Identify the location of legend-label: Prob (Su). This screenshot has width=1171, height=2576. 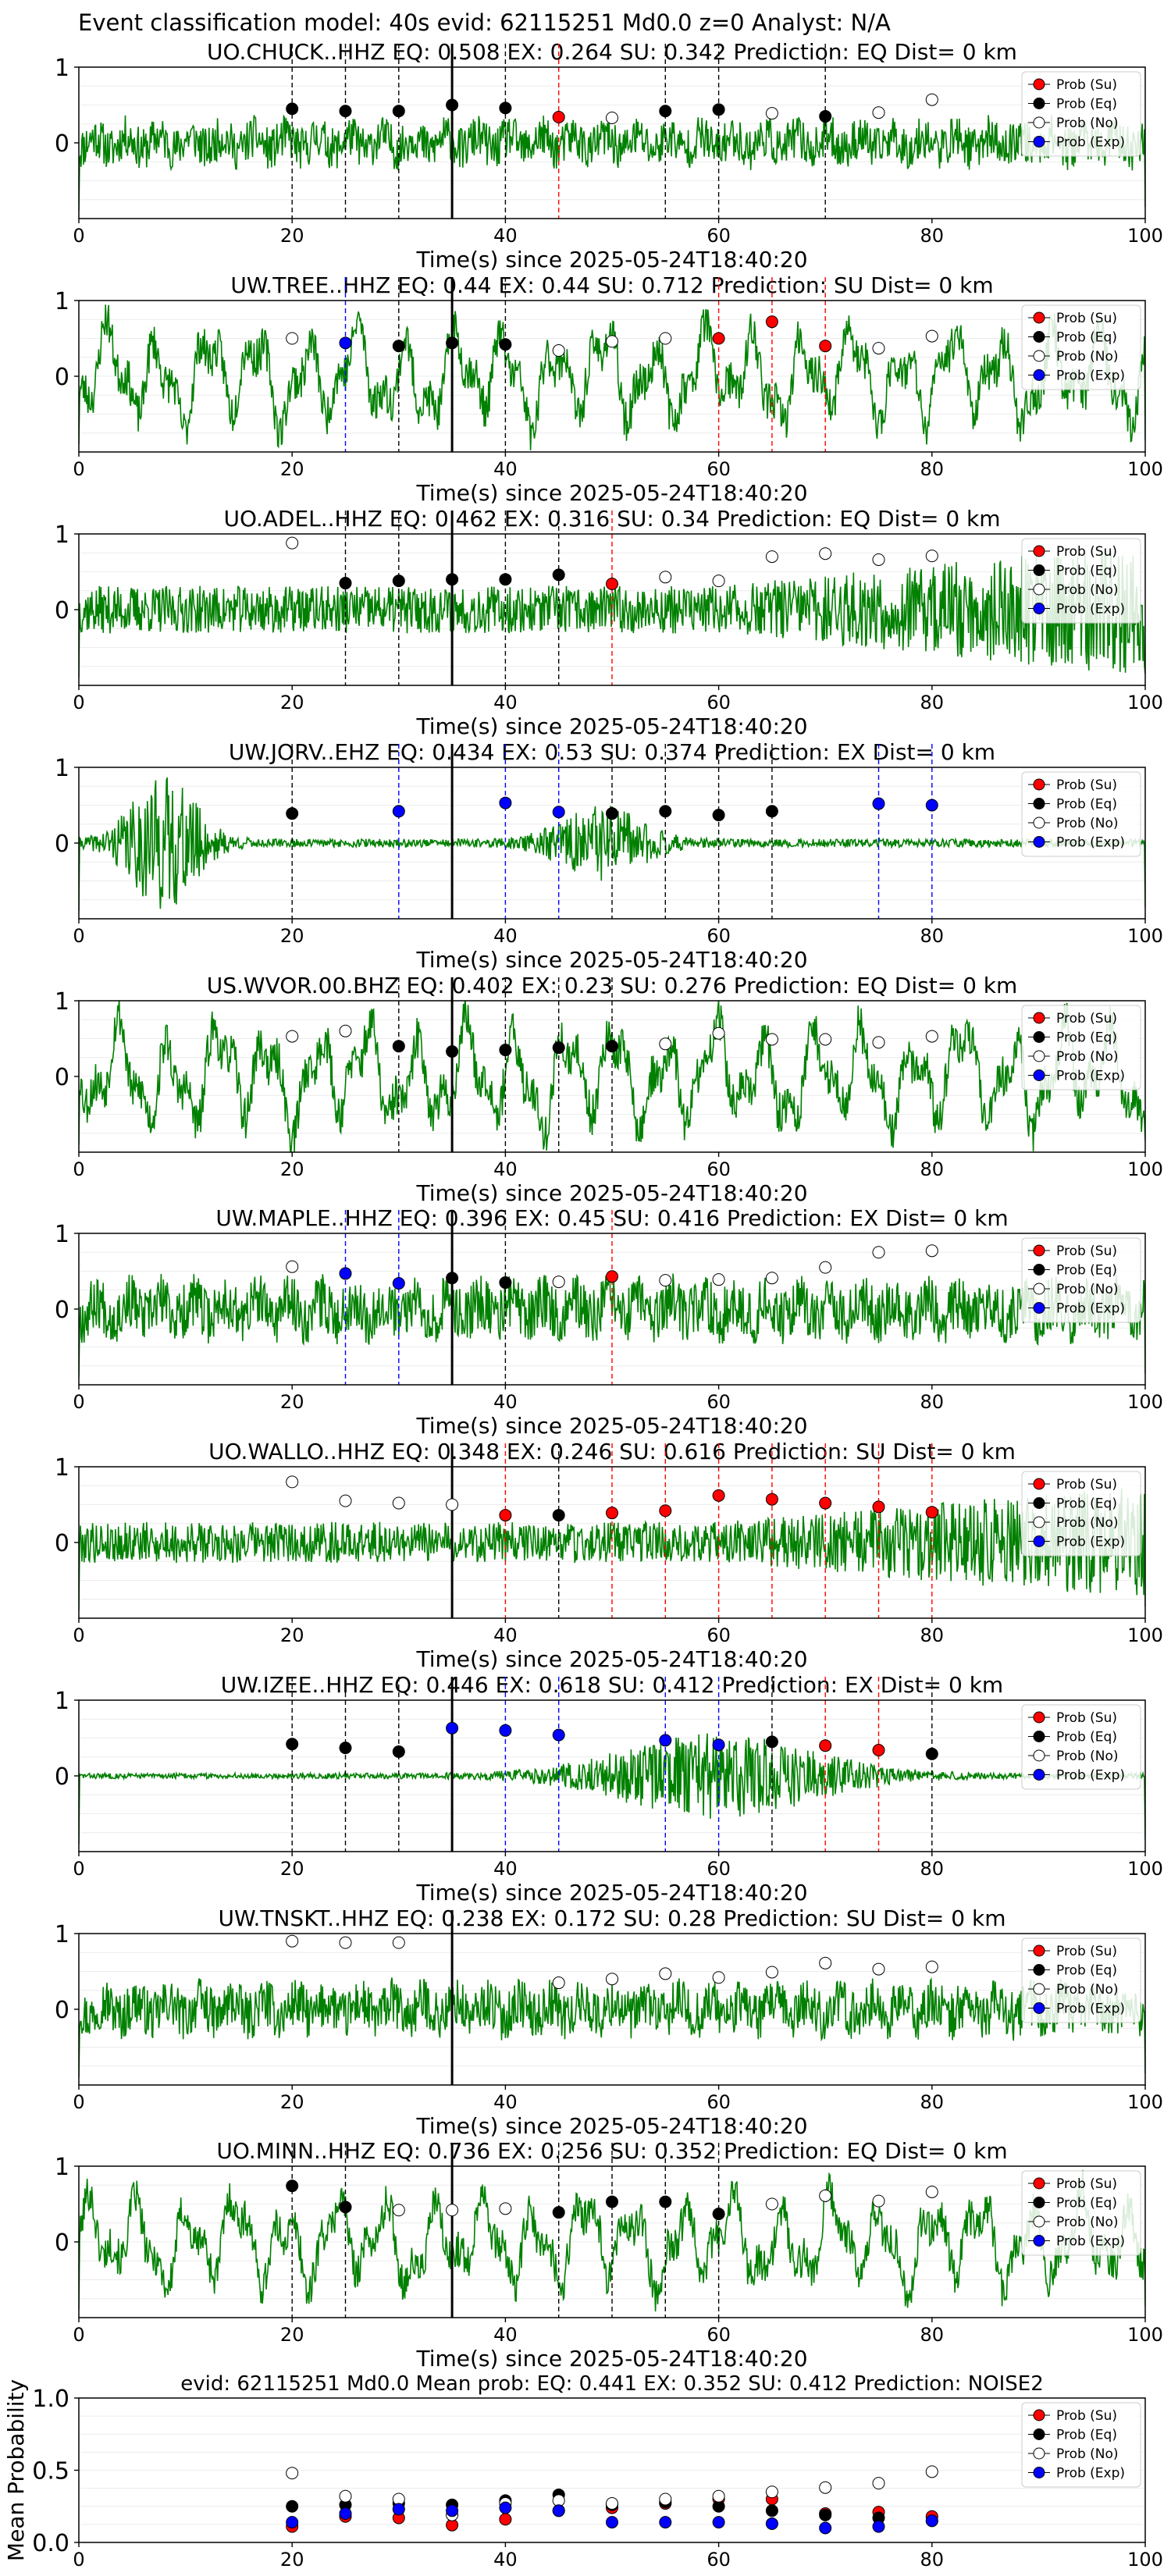
(1086, 2184).